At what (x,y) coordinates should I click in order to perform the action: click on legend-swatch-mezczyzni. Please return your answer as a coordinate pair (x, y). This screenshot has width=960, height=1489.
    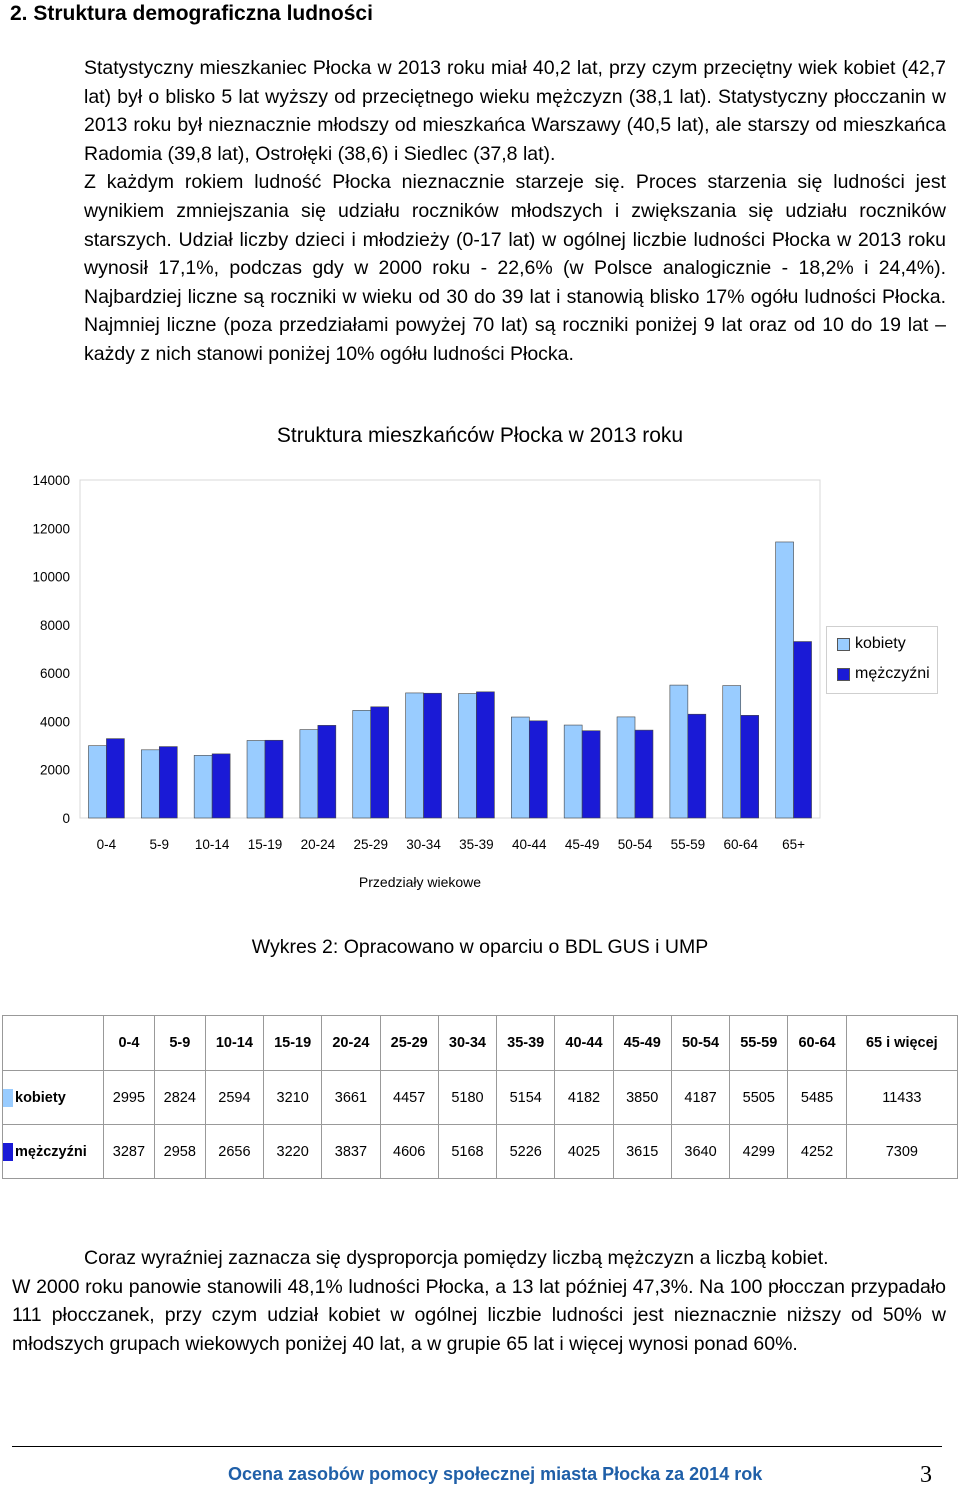
    Looking at the image, I should click on (843, 674).